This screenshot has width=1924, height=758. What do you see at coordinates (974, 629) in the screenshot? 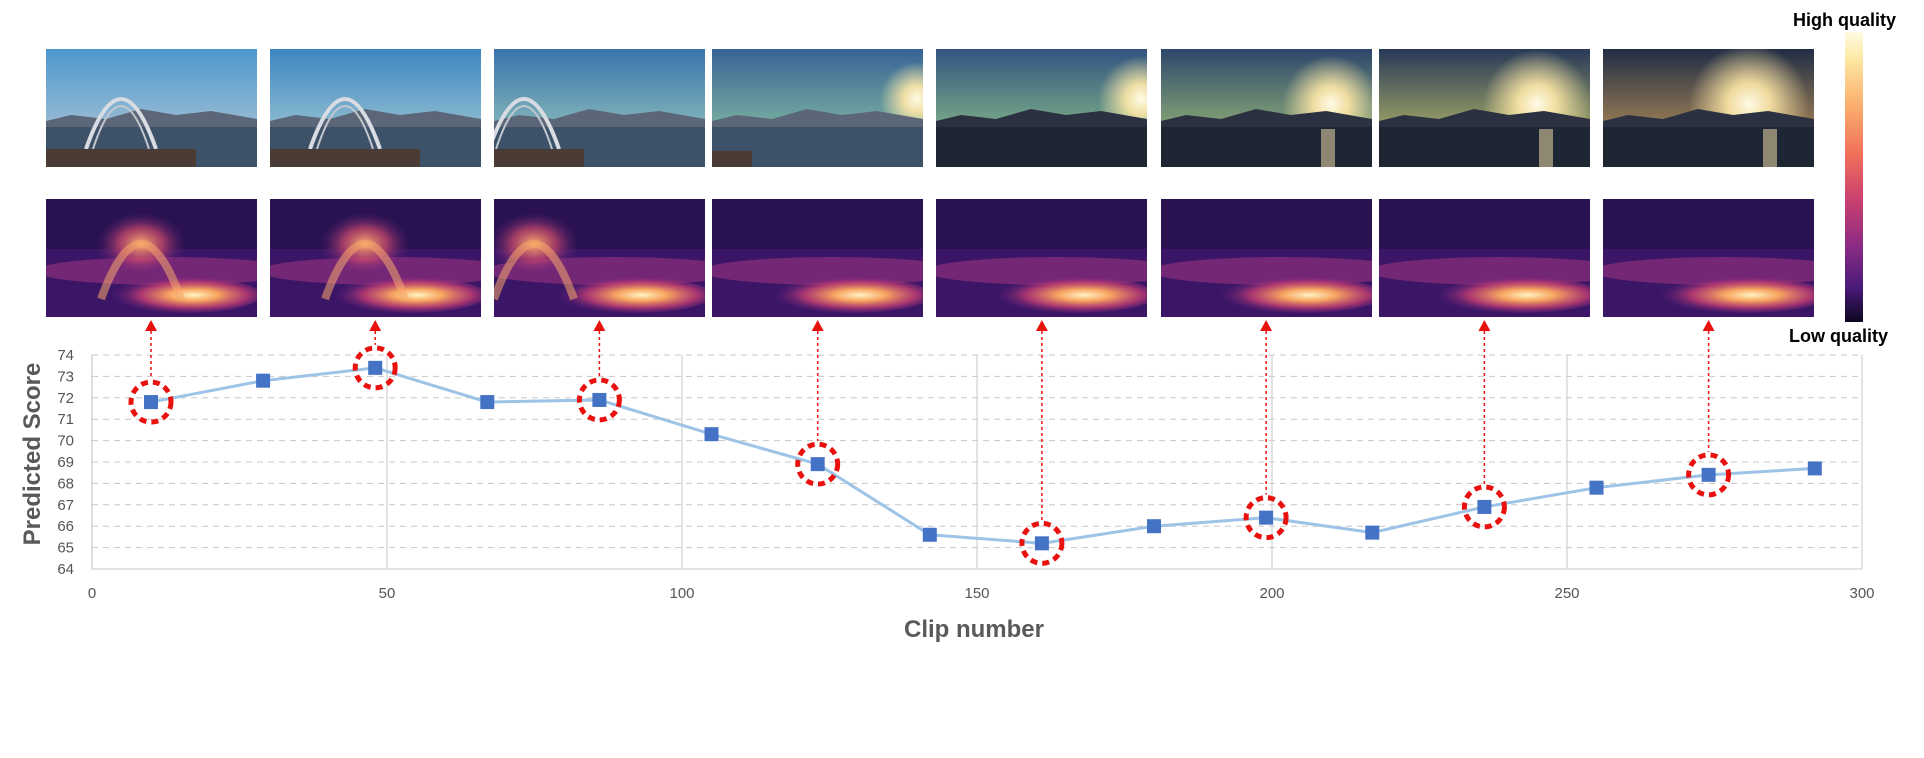
I see `x-axis-title: Clip number` at bounding box center [974, 629].